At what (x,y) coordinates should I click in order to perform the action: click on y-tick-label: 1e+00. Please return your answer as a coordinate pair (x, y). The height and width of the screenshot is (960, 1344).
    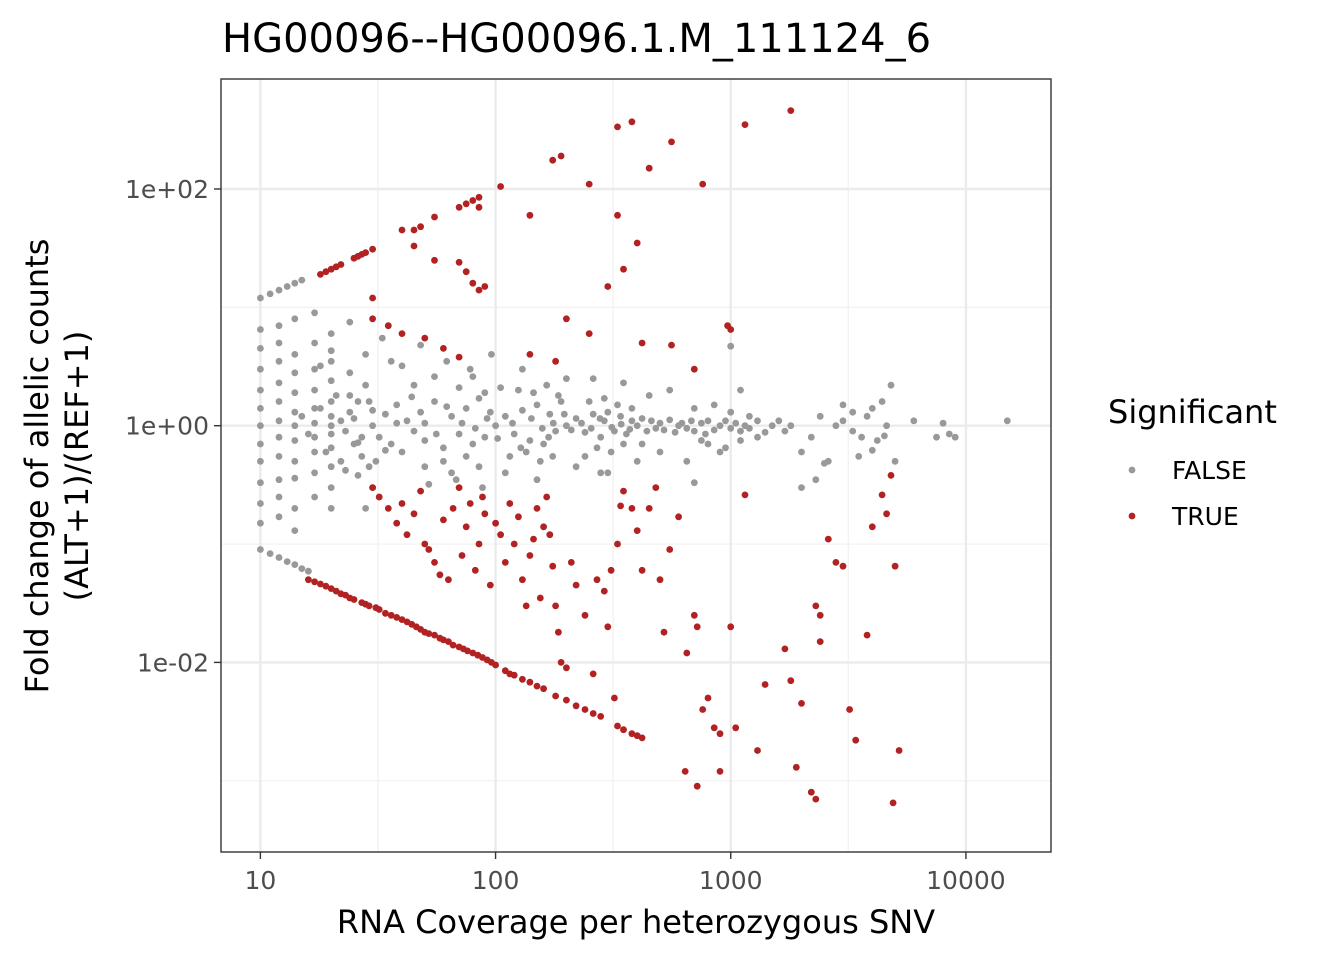
    Looking at the image, I should click on (167, 426).